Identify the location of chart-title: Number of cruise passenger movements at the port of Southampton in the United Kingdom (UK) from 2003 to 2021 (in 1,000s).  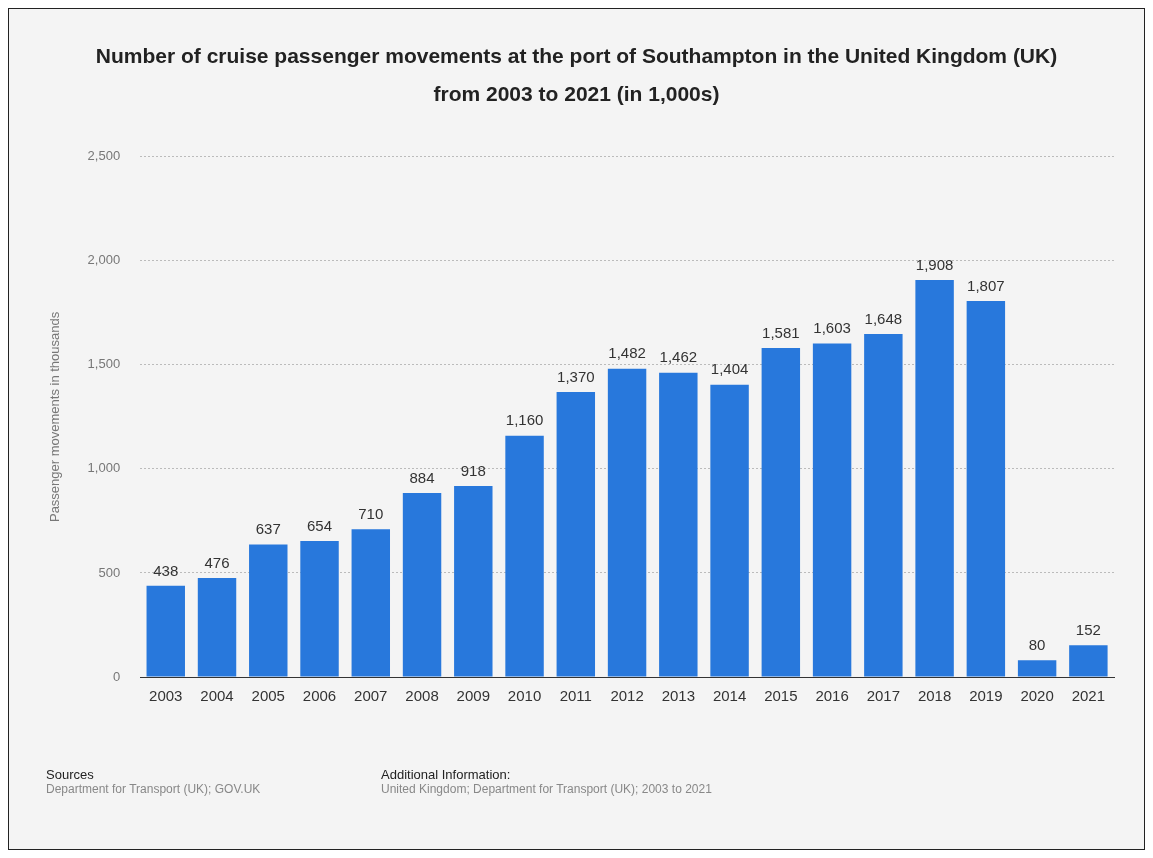
(576, 75).